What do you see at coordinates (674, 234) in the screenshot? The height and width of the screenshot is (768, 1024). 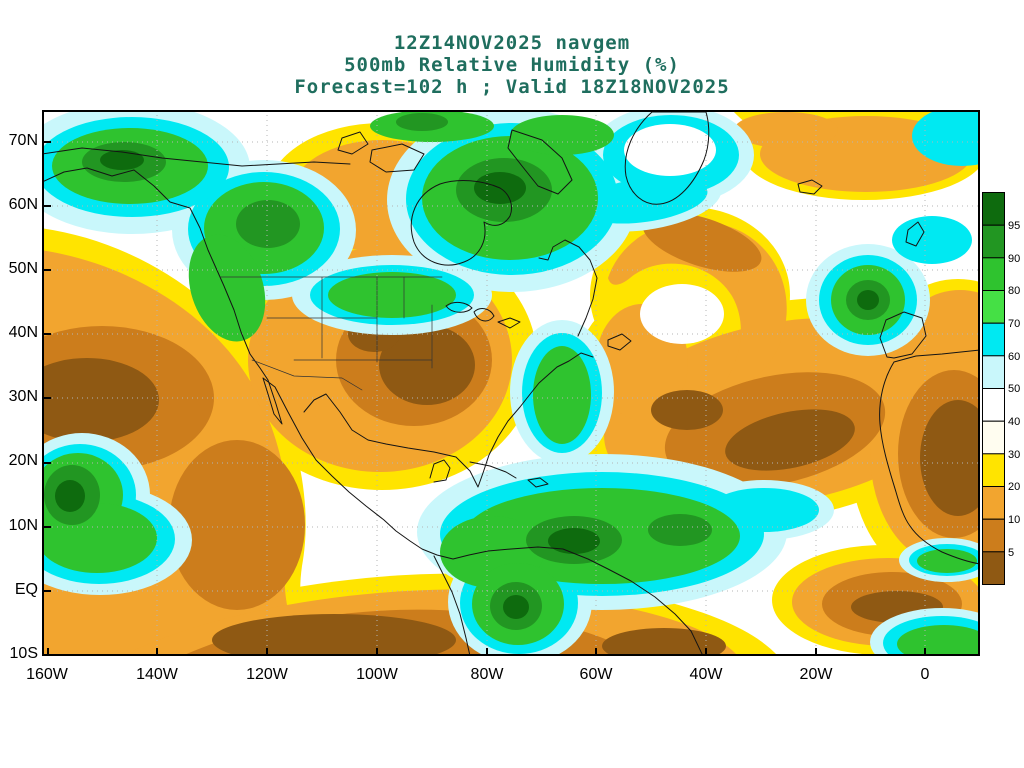 I see `white-dry-slot-patches` at bounding box center [674, 234].